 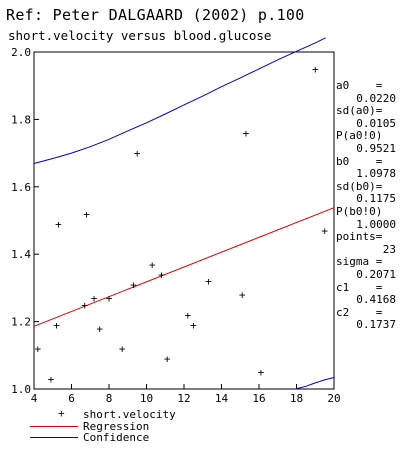 I want to click on stat-value: 0.0220, so click(x=376, y=98).